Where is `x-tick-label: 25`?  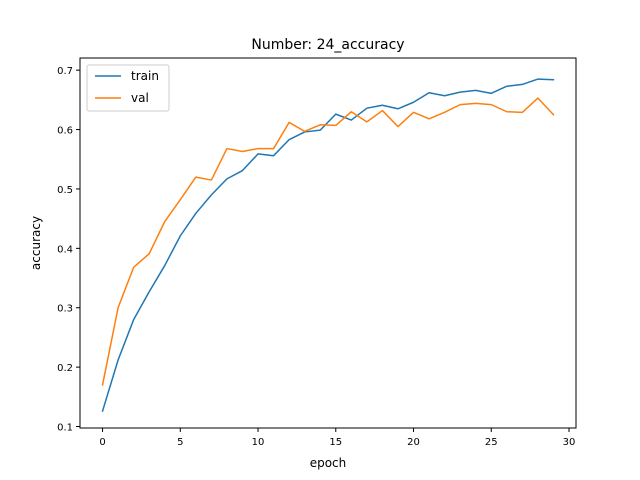 x-tick-label: 25 is located at coordinates (491, 442).